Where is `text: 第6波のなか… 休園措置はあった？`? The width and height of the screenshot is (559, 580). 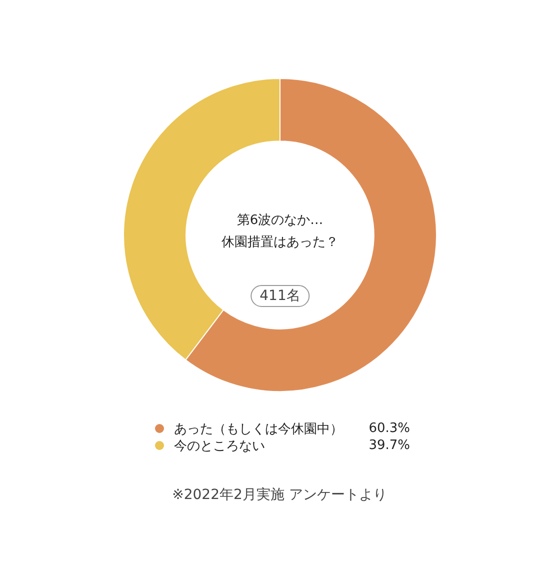
text: 第6波のなか… 休園措置はあった？ is located at coordinates (280, 232).